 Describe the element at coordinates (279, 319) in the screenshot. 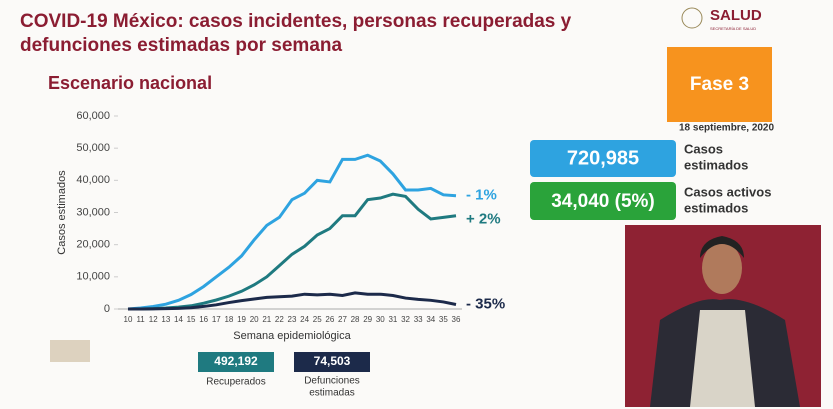

I see `x-tick-label: 22` at that location.